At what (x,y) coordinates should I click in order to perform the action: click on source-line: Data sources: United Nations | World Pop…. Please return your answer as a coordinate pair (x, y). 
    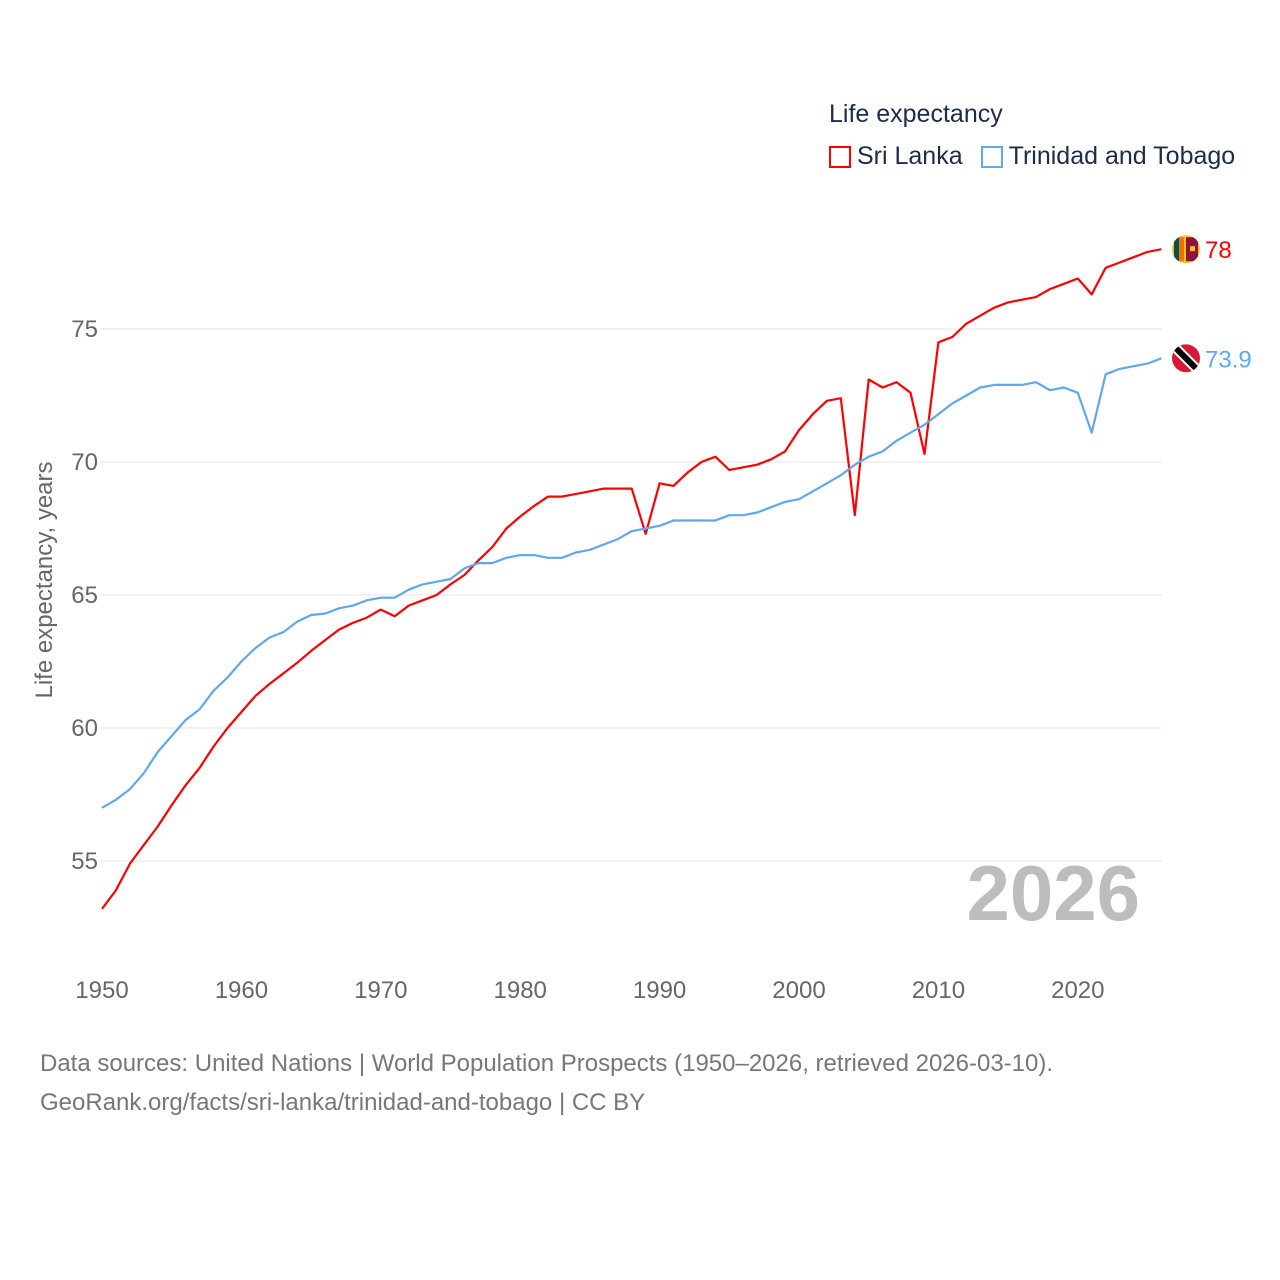
    Looking at the image, I should click on (547, 1063).